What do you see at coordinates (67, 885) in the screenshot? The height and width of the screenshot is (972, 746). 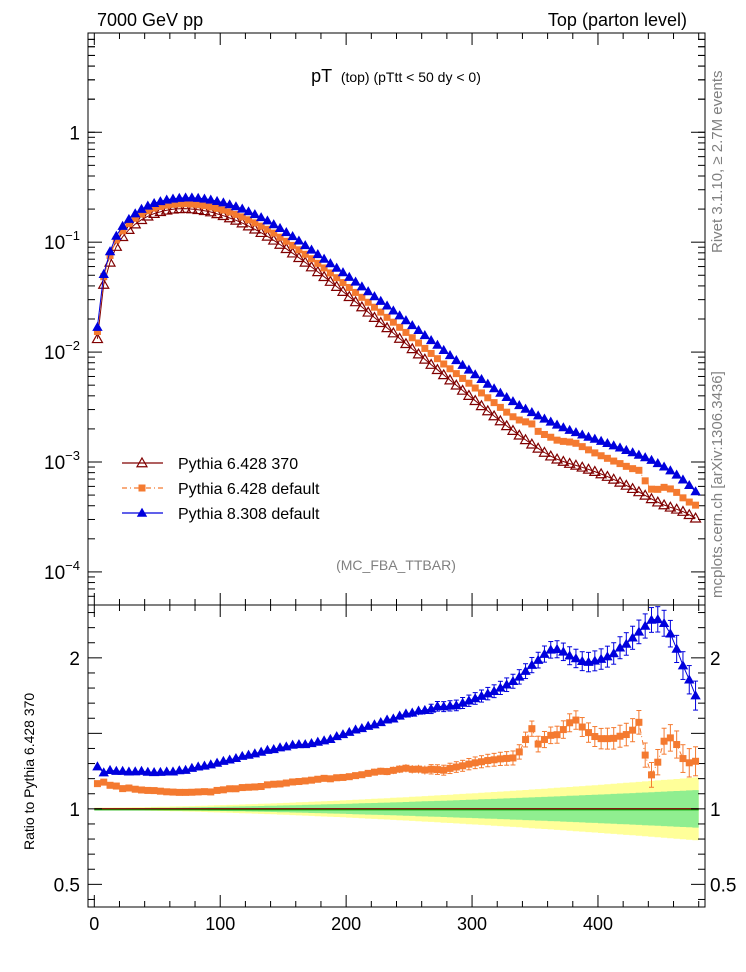 I see `ratio-y-tick-label: 0.5` at bounding box center [67, 885].